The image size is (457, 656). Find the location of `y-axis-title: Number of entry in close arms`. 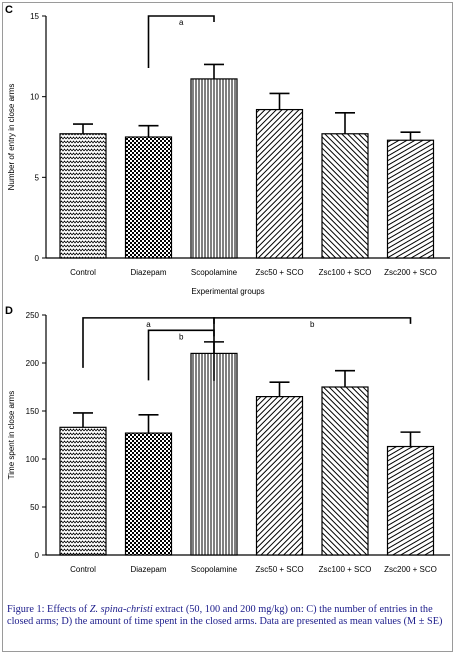

y-axis-title: Number of entry in close arms is located at coordinates (11, 137).